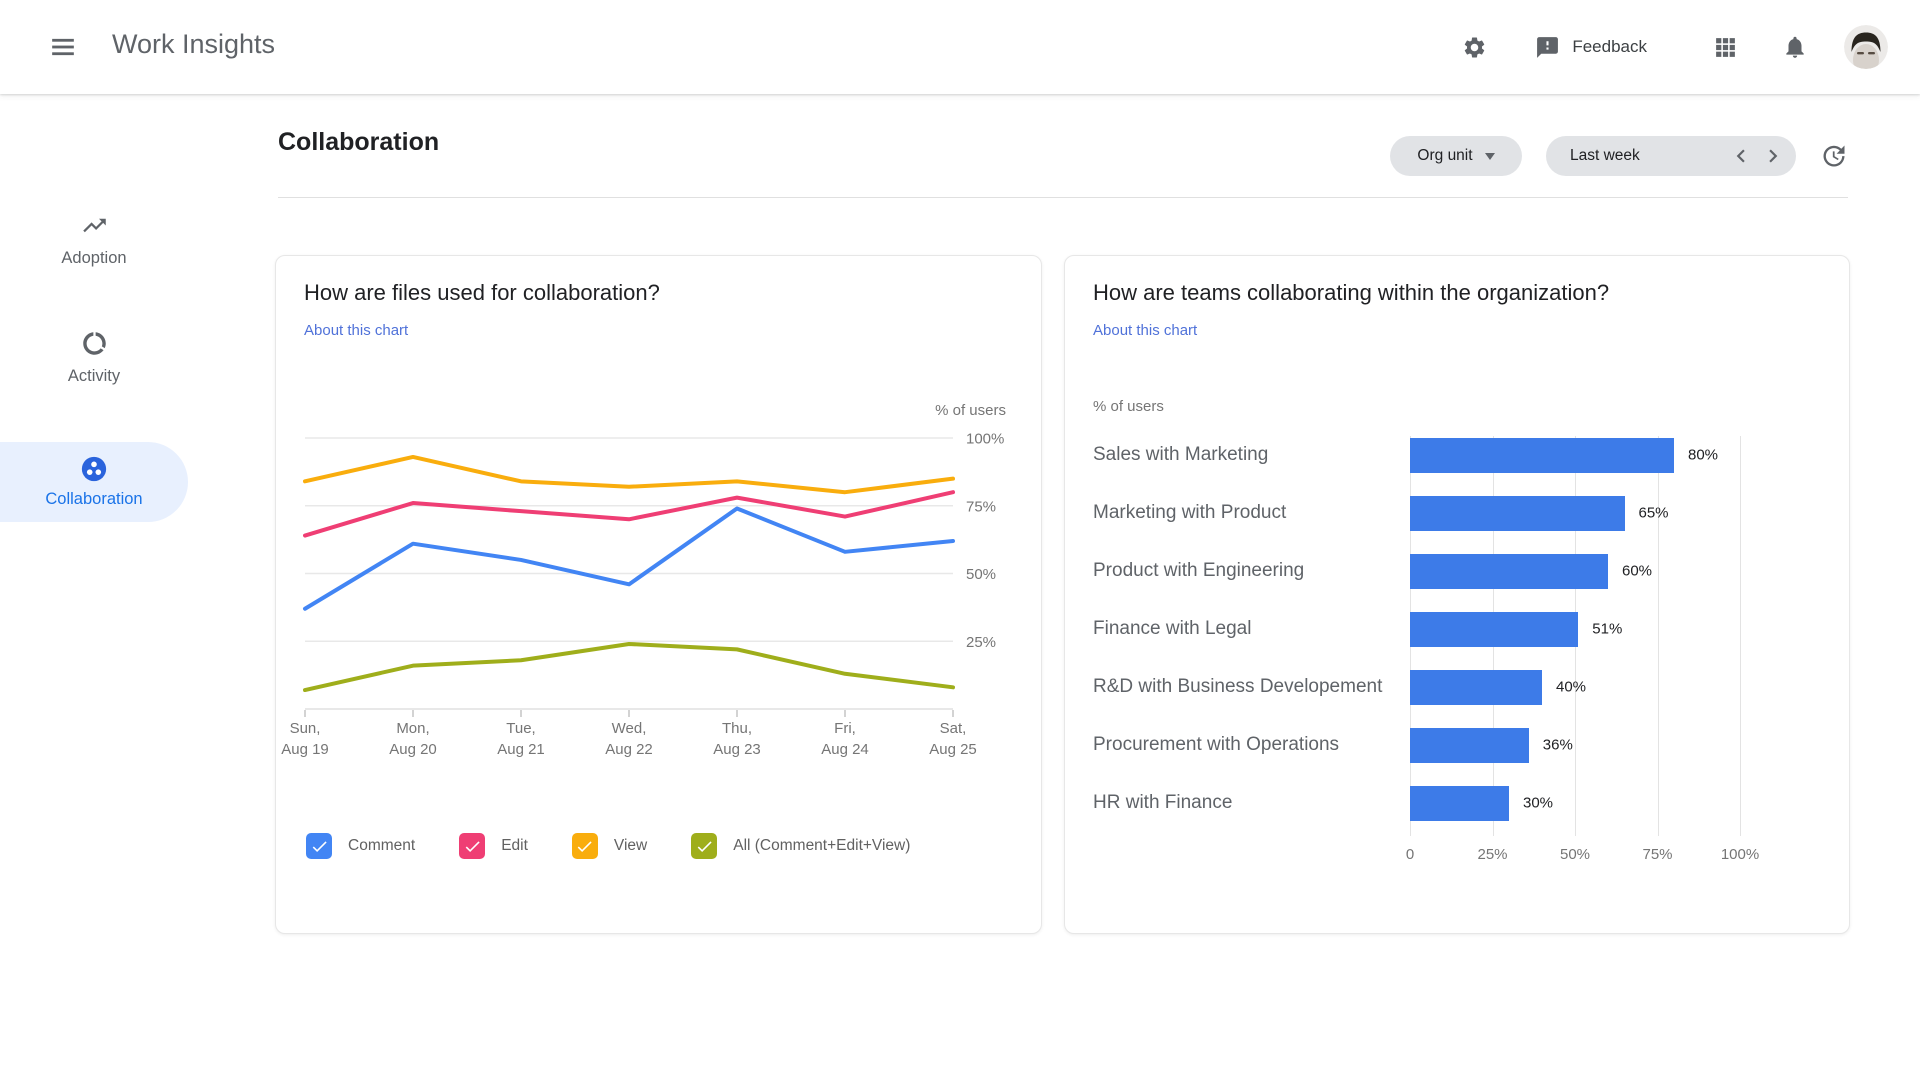 This screenshot has height=1080, width=1920. Describe the element at coordinates (1609, 46) in the screenshot. I see `feedback-label: Feedback` at that location.